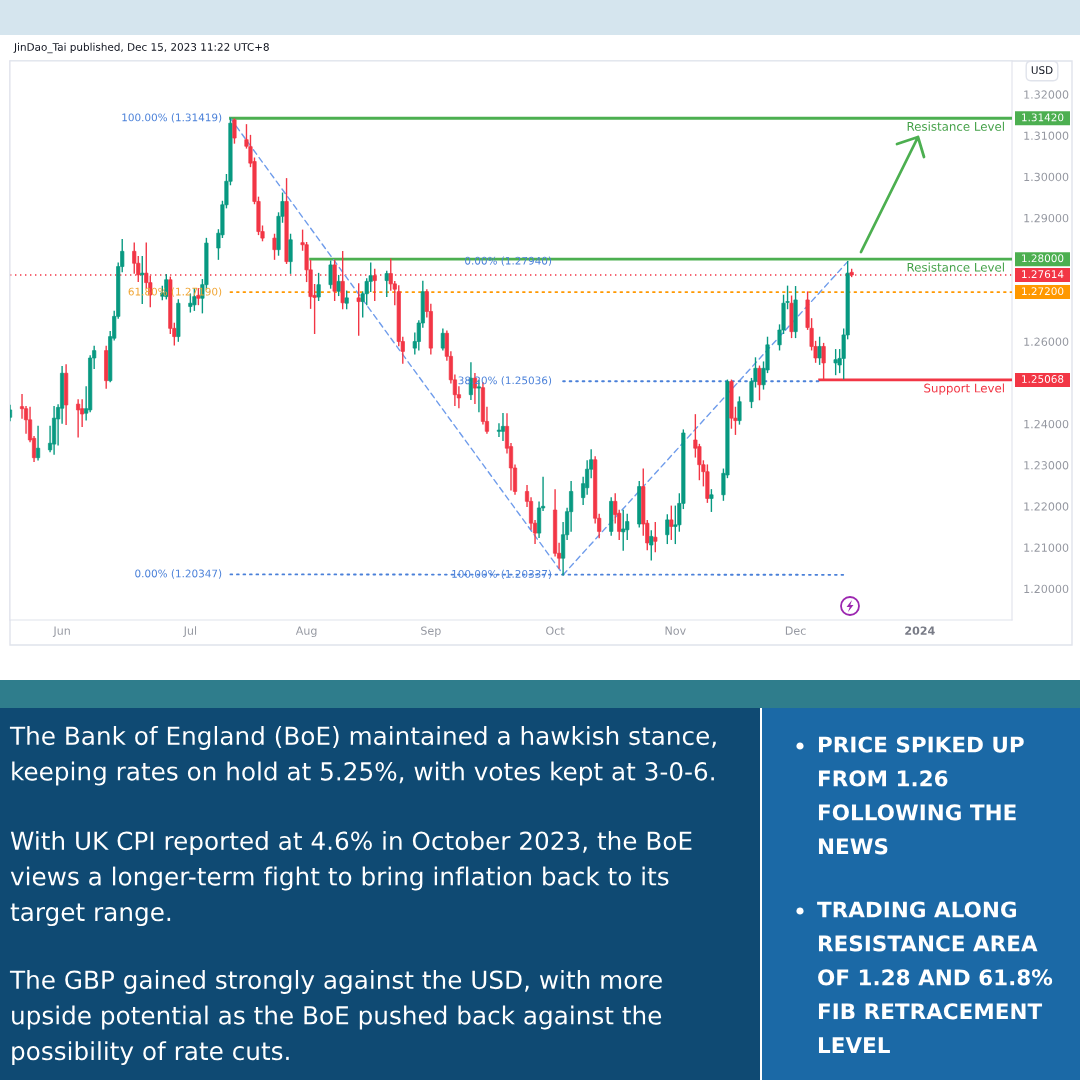  I want to click on annotation: 0.00% (1.20347), so click(178, 574).